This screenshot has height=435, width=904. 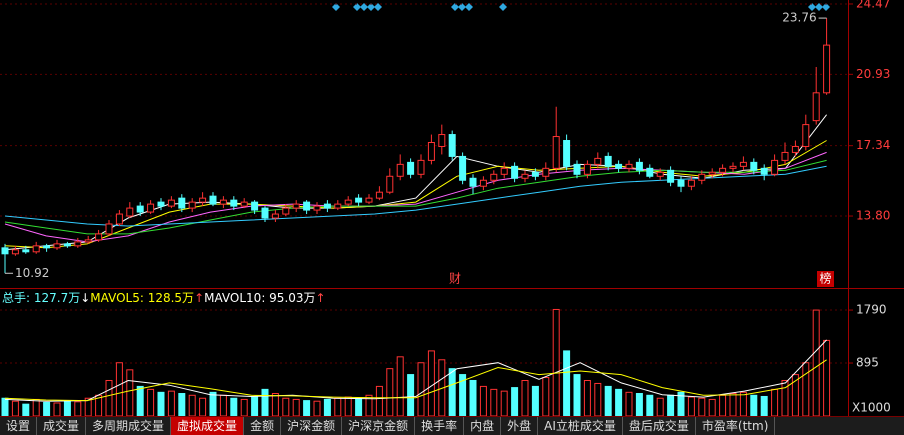 I want to click on flag-box, so click(x=825, y=279).